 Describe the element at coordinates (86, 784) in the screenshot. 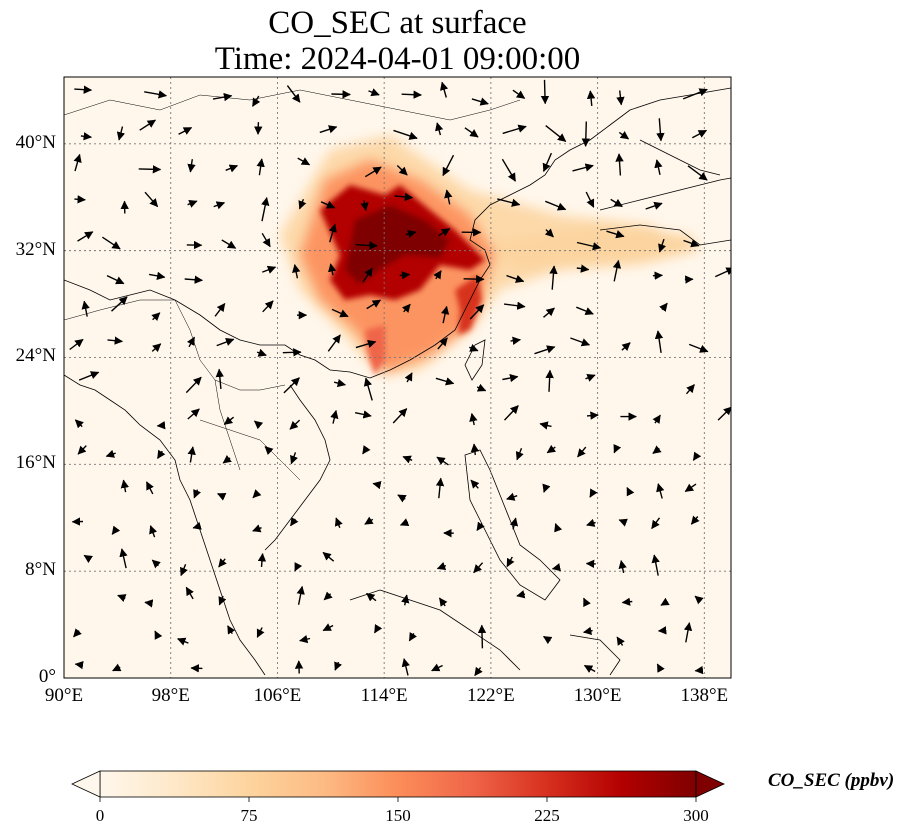

I see `colorbar-extend-min` at that location.